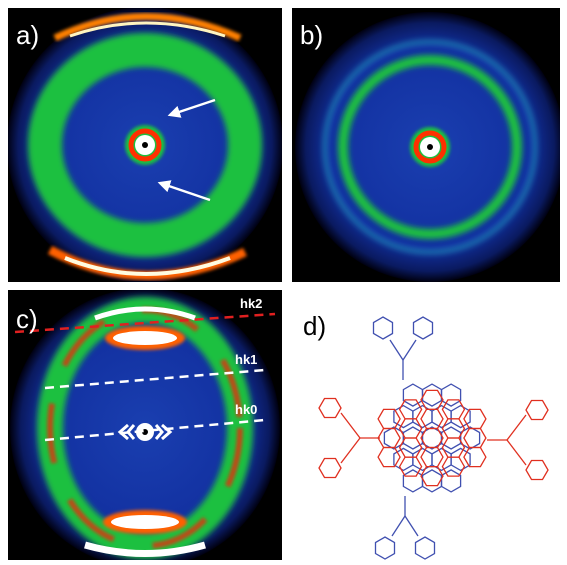 The image size is (567, 565). I want to click on panel-label: d), so click(314, 326).